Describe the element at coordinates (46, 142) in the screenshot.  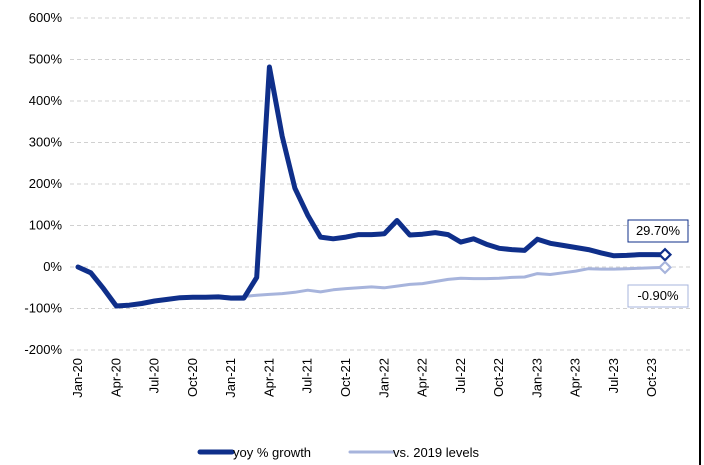
I see `y-tick-label: 300%` at that location.